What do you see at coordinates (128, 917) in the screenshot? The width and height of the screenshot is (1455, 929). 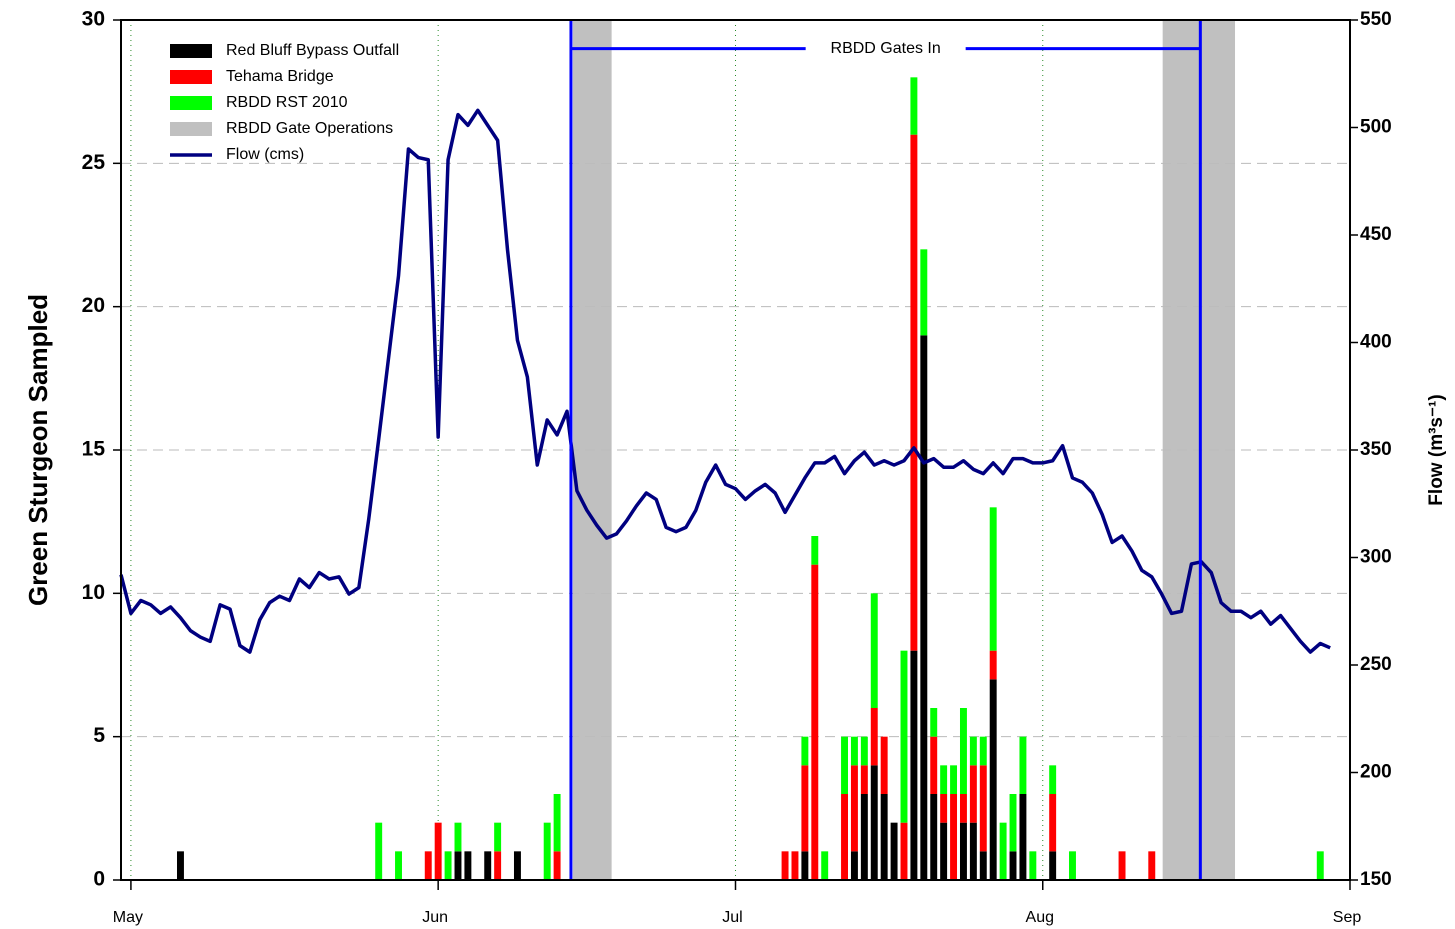 I see `x-tick-label: May` at bounding box center [128, 917].